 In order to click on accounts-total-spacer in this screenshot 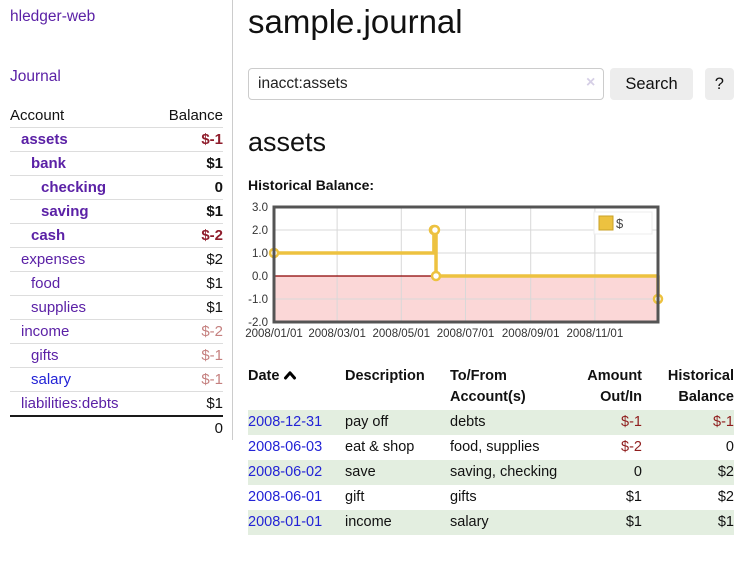, I will do `click(81, 427)`.